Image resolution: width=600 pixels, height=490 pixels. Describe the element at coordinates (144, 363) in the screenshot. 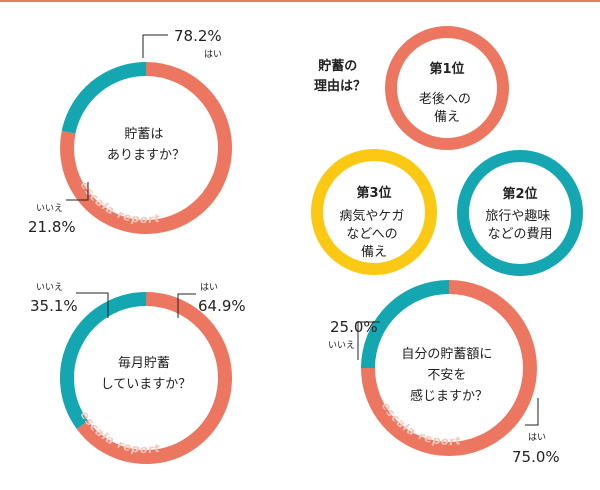

I see `center-line-1: 毎月貯蓄` at that location.